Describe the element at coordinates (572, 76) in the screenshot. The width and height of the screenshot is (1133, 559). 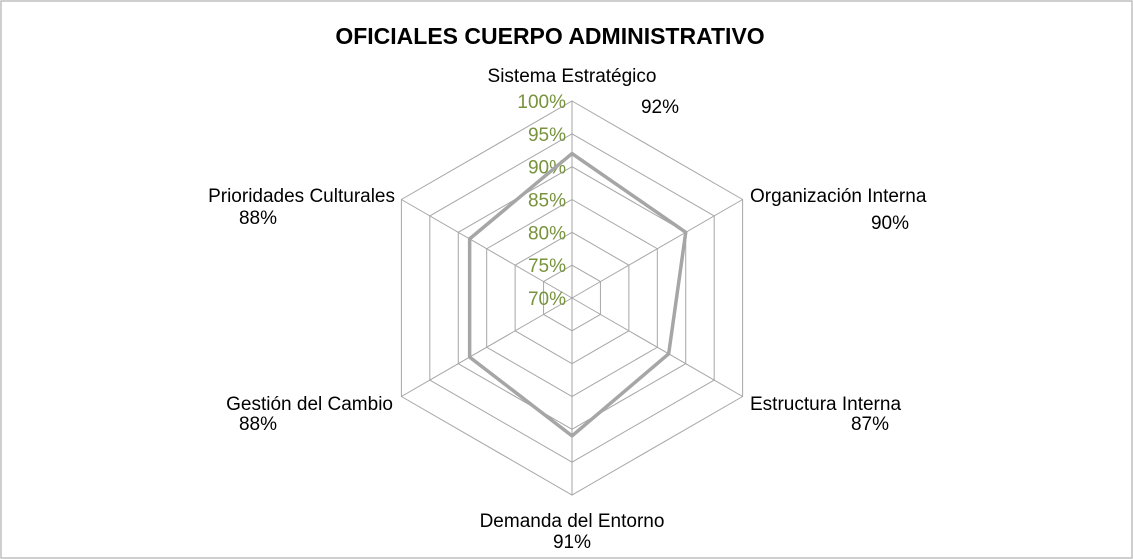
I see `category-label: Sistema Estratégico` at that location.